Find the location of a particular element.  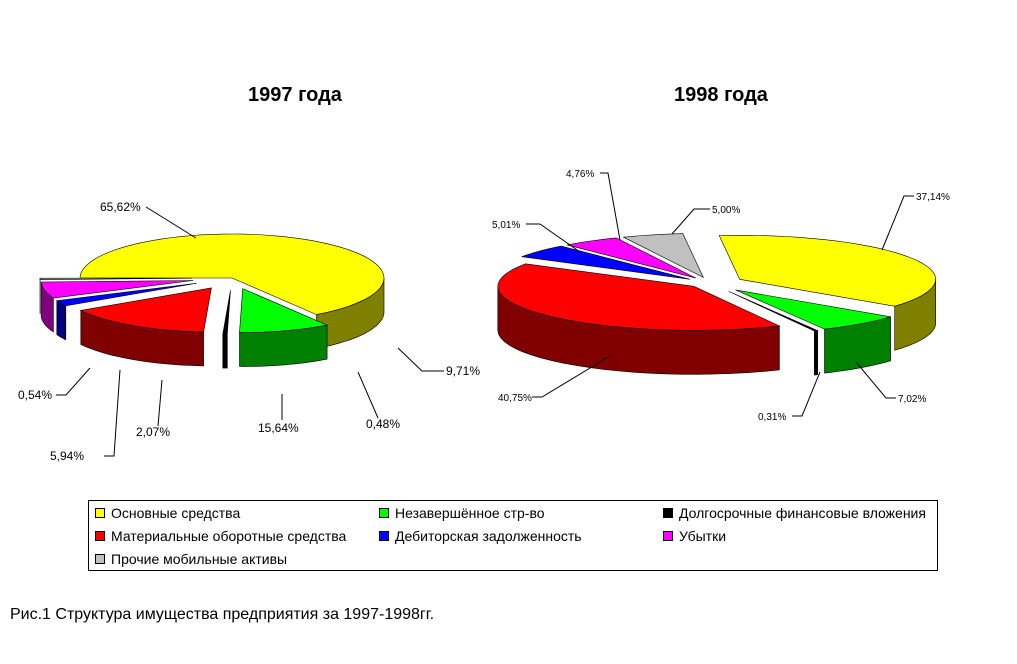

legend-item: Дебиторская задолженность is located at coordinates (480, 536).